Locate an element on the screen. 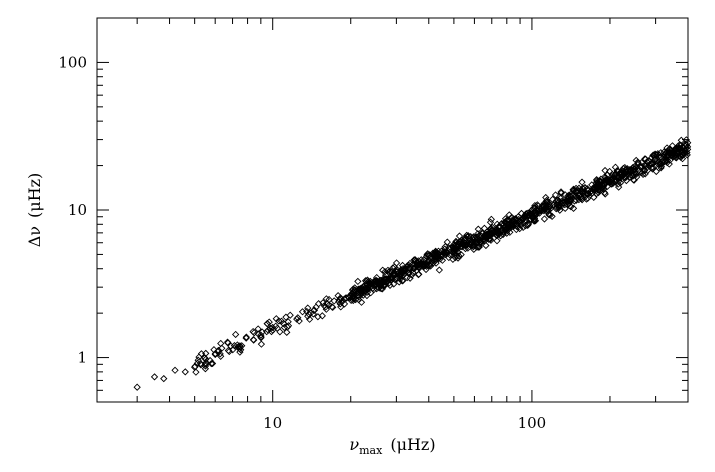 The width and height of the screenshot is (715, 472). y-tick-labels: 1 10 100 is located at coordinates (72, 209).